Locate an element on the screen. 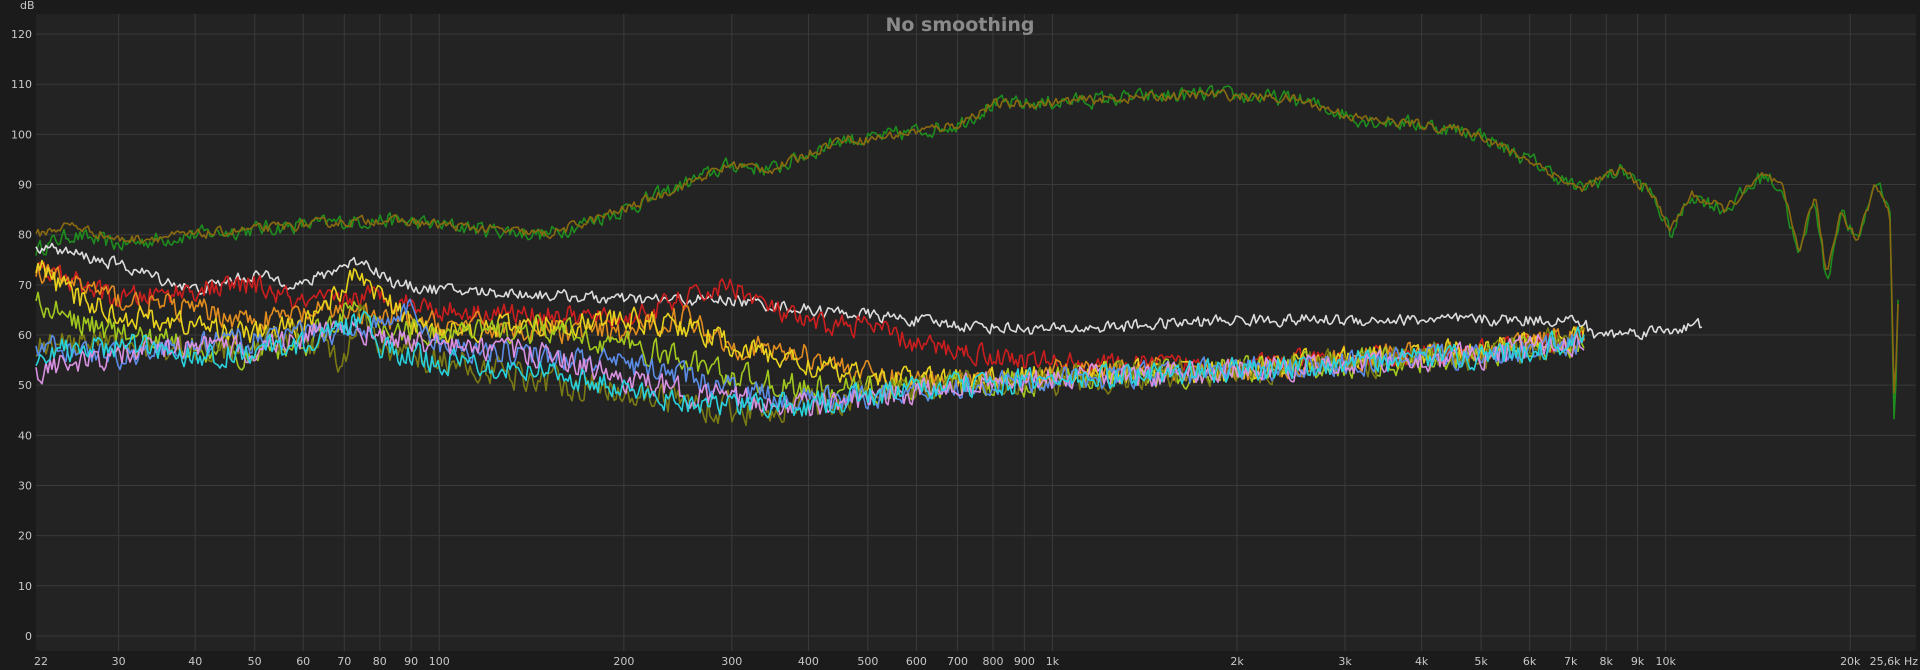  y-tick-label: 110 is located at coordinates (21, 84).